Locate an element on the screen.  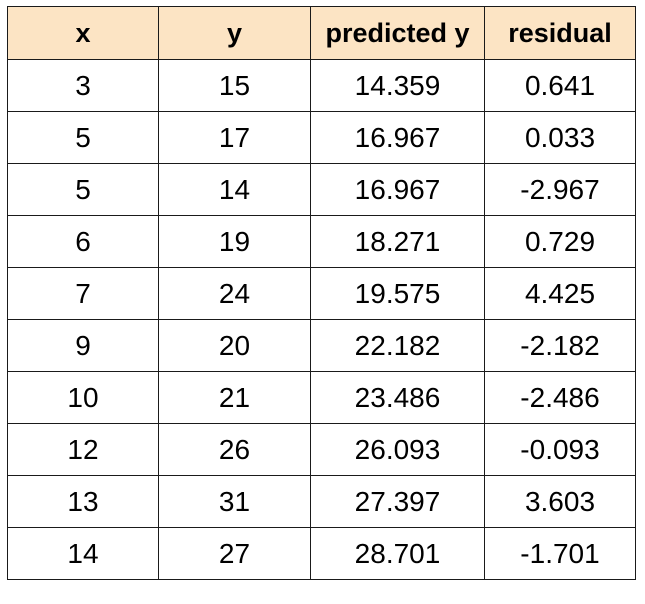
cell-residual: -1.701 is located at coordinates (560, 553).